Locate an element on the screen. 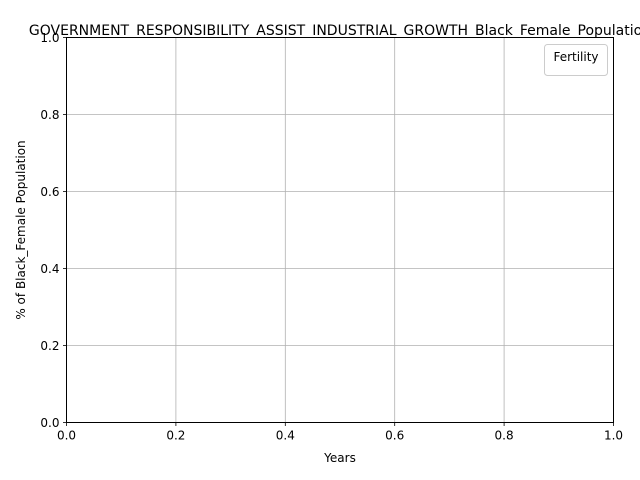  legend-box is located at coordinates (576, 60).